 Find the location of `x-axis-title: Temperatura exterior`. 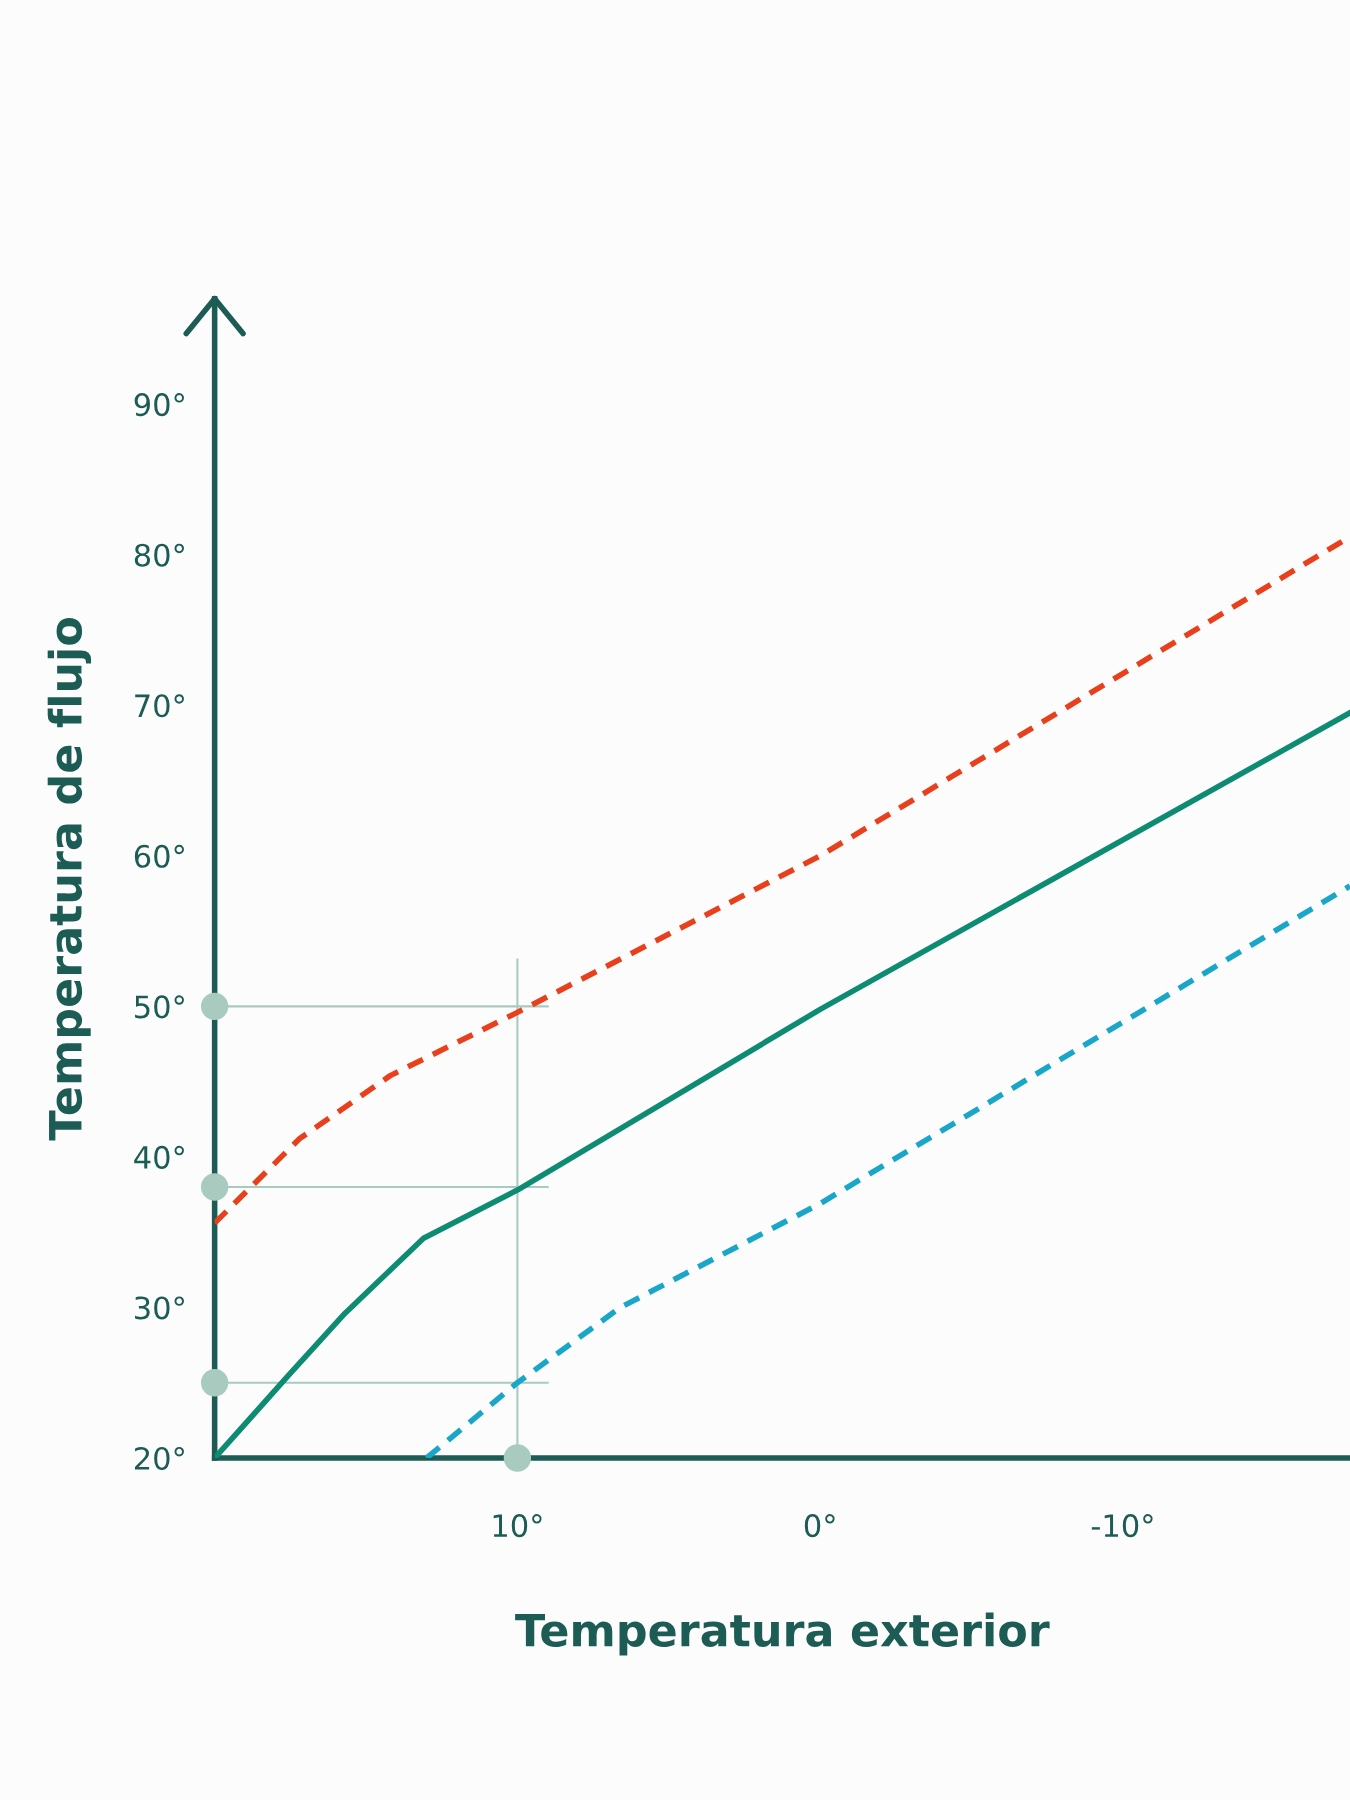

x-axis-title: Temperatura exterior is located at coordinates (782, 1634).